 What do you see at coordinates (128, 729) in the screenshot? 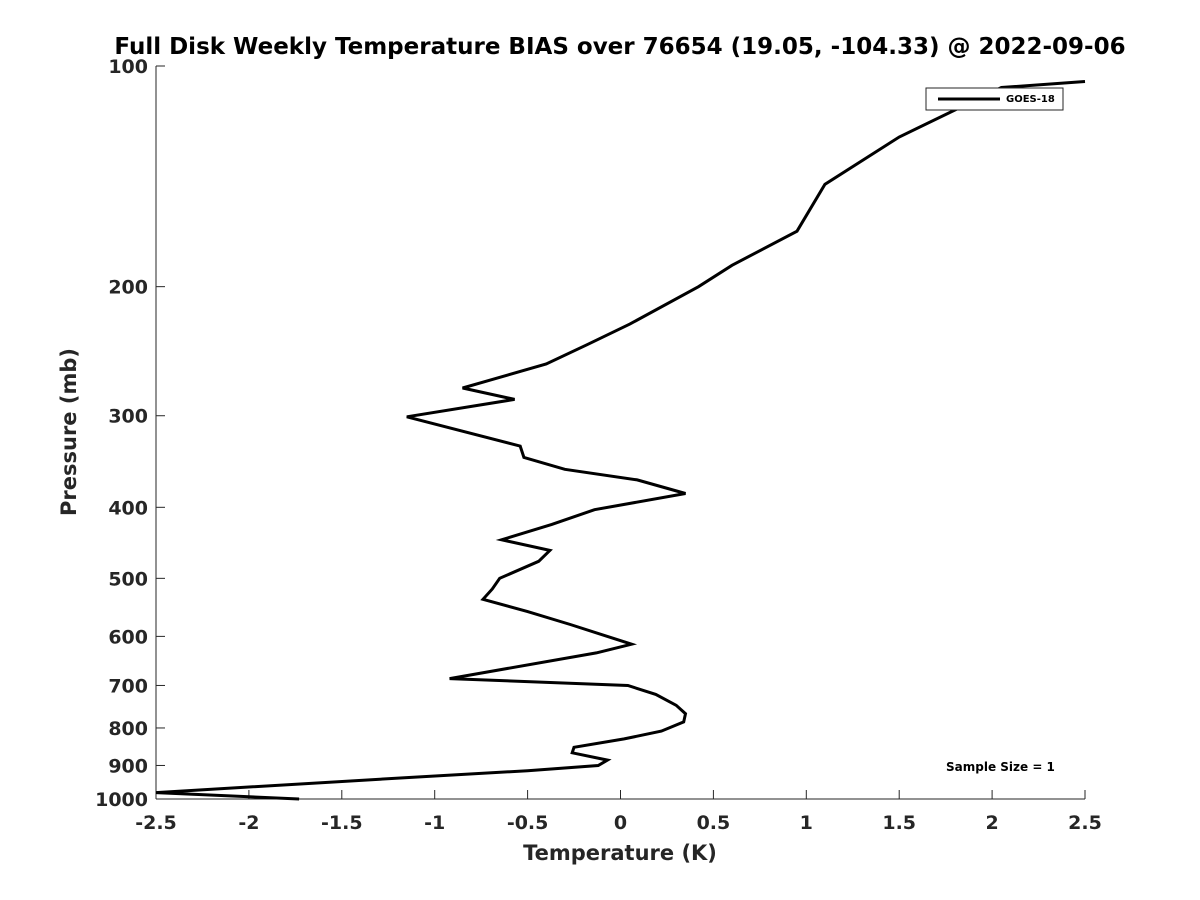
I see `y-tick-label: 800` at bounding box center [128, 729].